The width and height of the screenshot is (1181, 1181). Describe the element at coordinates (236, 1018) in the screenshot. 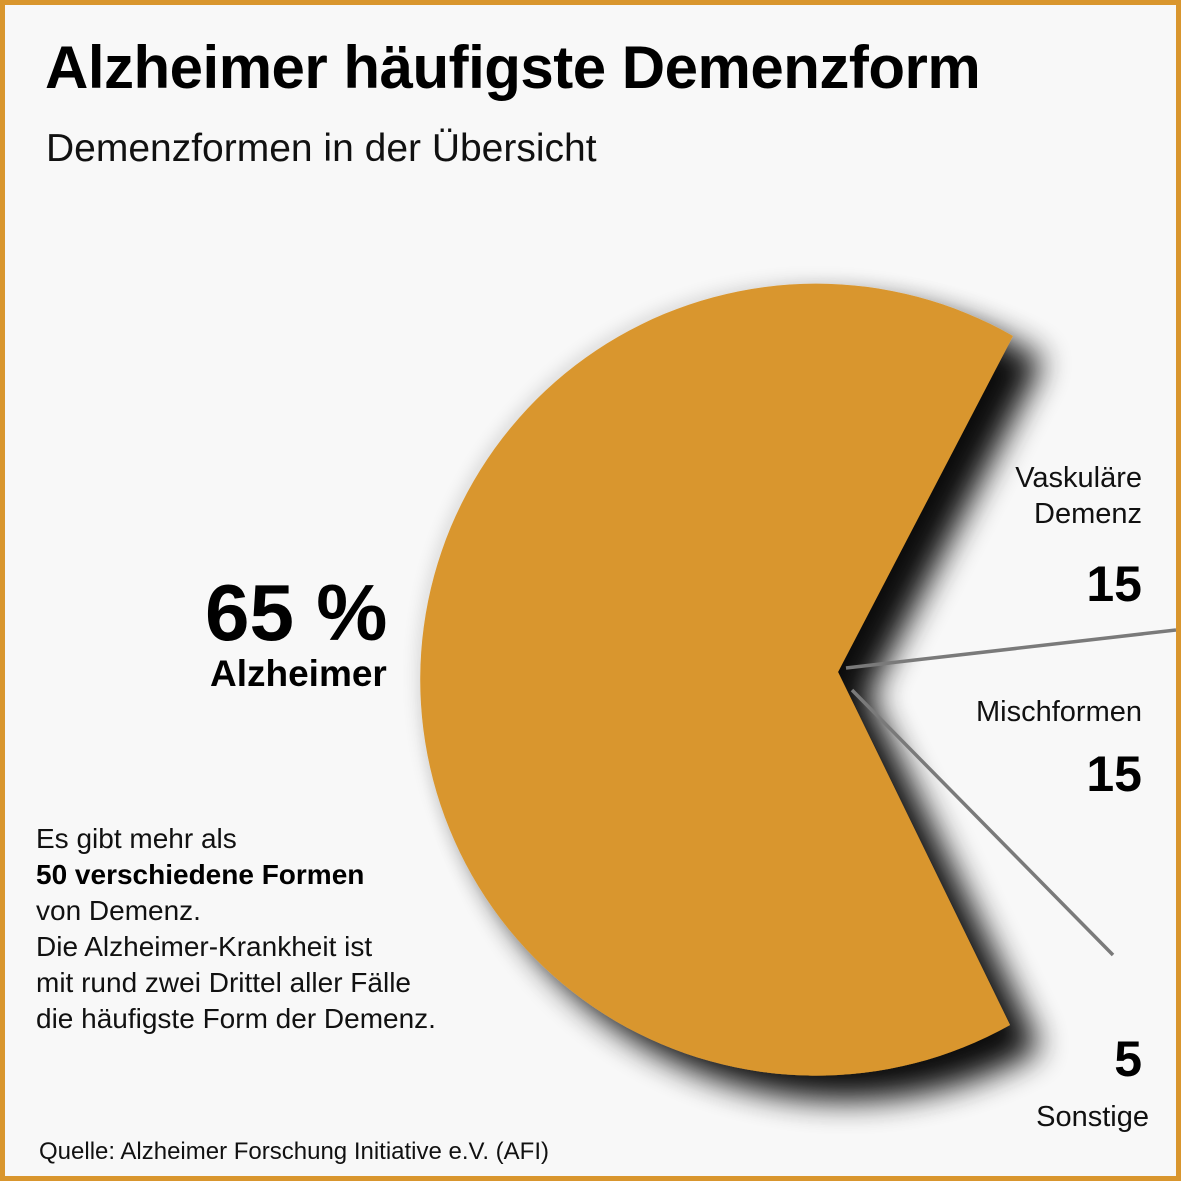

I see `note-line: die häufigste Form der Demenz.` at that location.